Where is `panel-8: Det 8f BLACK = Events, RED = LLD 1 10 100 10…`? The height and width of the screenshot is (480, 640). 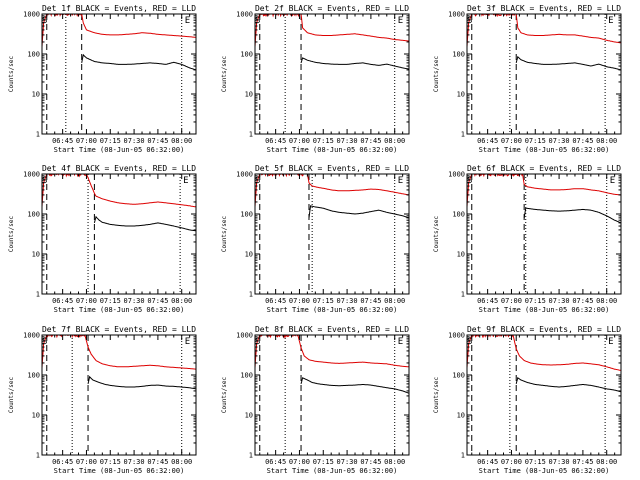 panel-8: Det 8f BLACK = Events, RED = LLD 1 10 100 10… is located at coordinates (315, 400).